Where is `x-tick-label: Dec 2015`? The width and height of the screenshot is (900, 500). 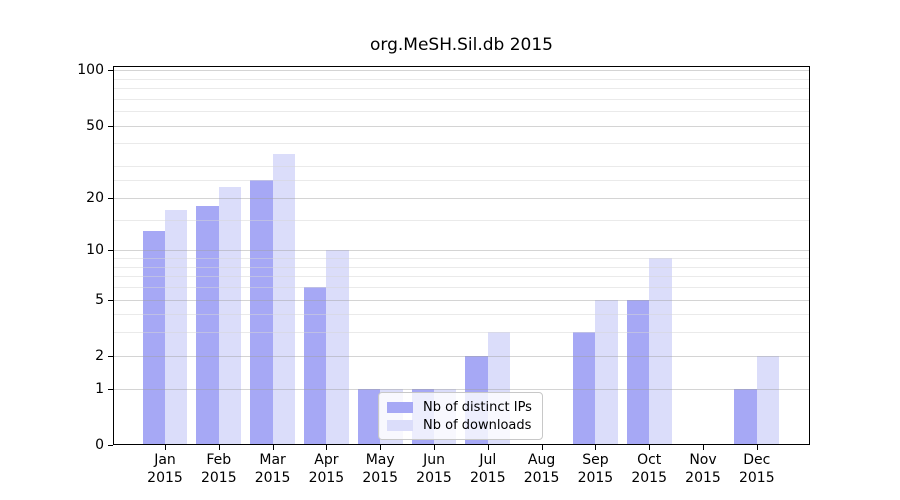 x-tick-label: Dec 2015 is located at coordinates (756, 469).